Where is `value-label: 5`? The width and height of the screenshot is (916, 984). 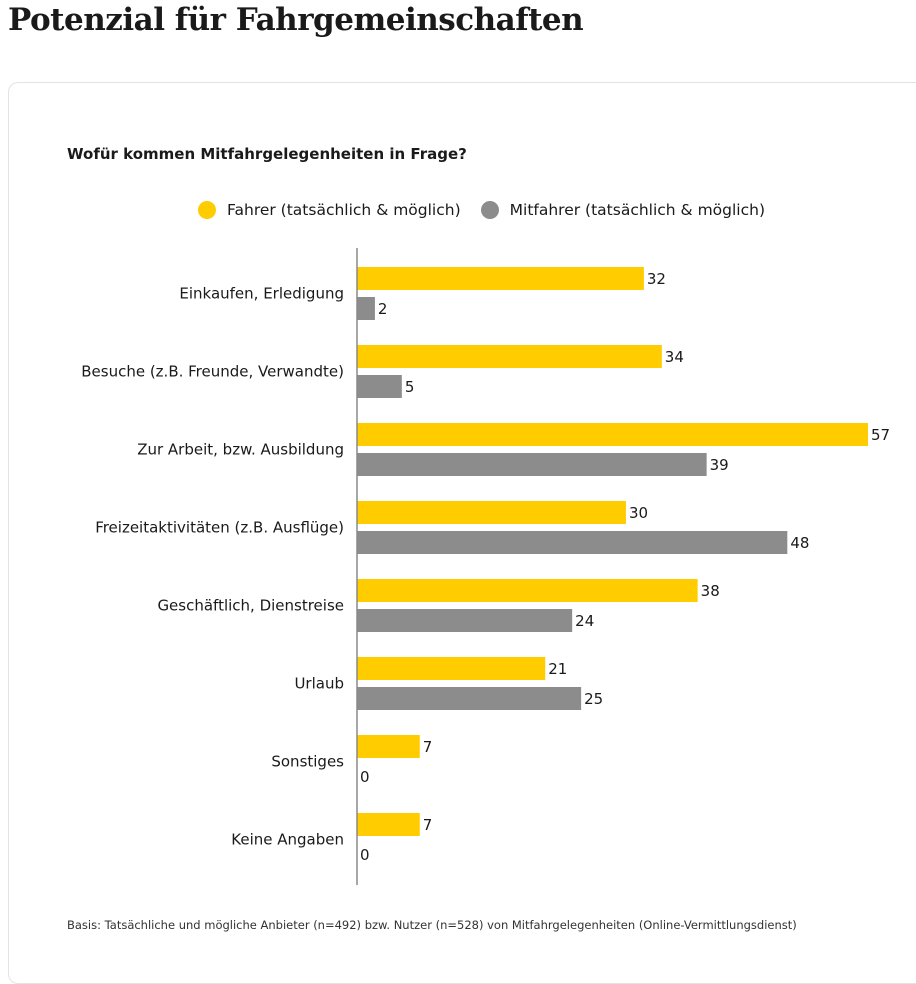
value-label: 5 is located at coordinates (410, 387).